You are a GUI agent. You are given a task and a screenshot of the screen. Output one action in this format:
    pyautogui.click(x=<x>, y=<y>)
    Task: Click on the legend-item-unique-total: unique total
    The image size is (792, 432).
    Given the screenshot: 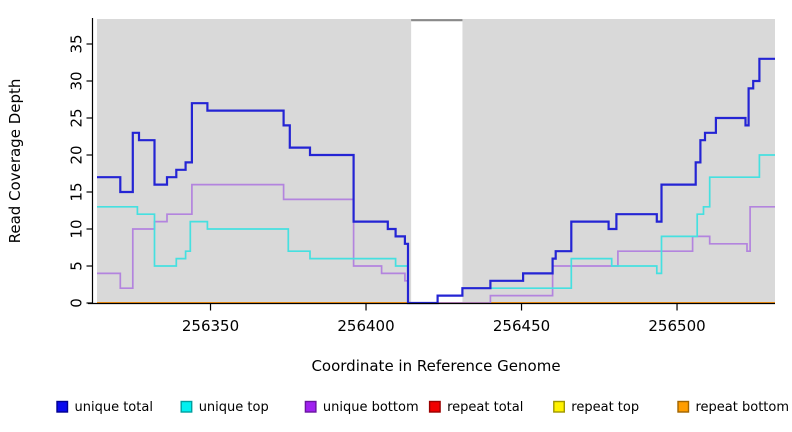 What is the action you would take?
    pyautogui.click(x=104, y=407)
    